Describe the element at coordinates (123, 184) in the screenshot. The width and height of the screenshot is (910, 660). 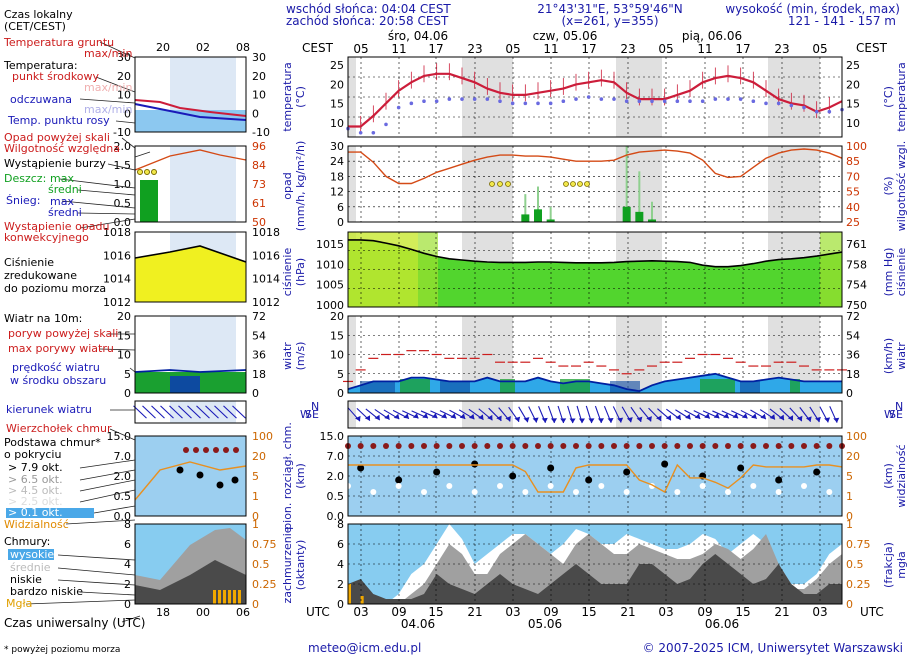
I see `legend-tick-p2-left-2: 1.0` at that location.